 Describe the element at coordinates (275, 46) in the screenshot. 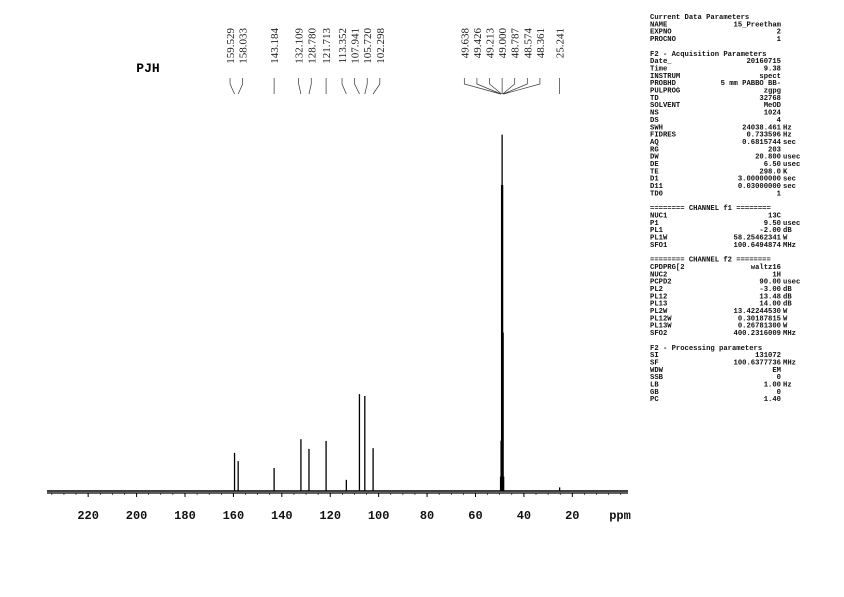

I see `peak-label: 143.184` at that location.